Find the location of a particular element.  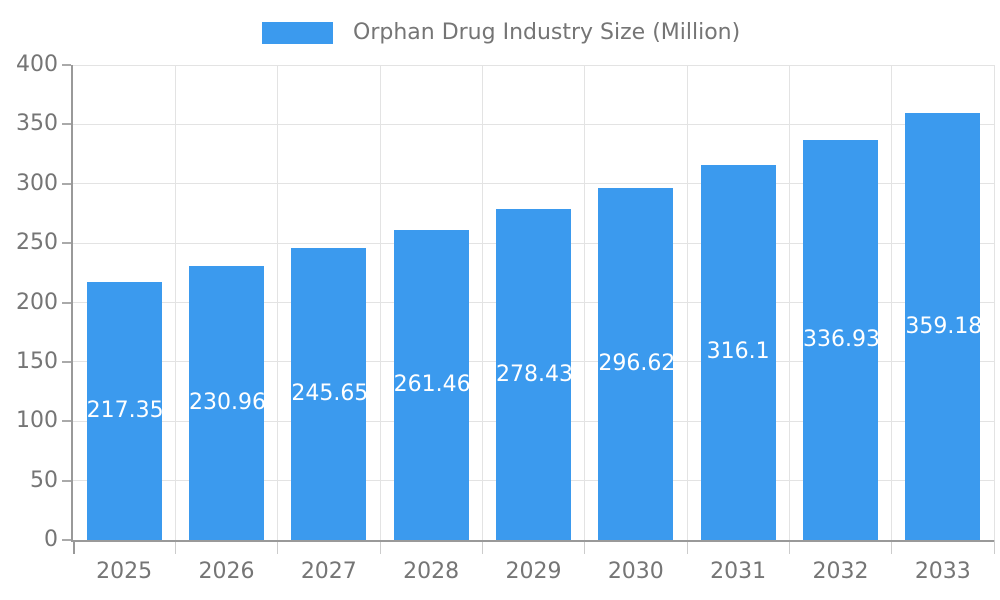

bar-value-label: 245.65 is located at coordinates (330, 394).